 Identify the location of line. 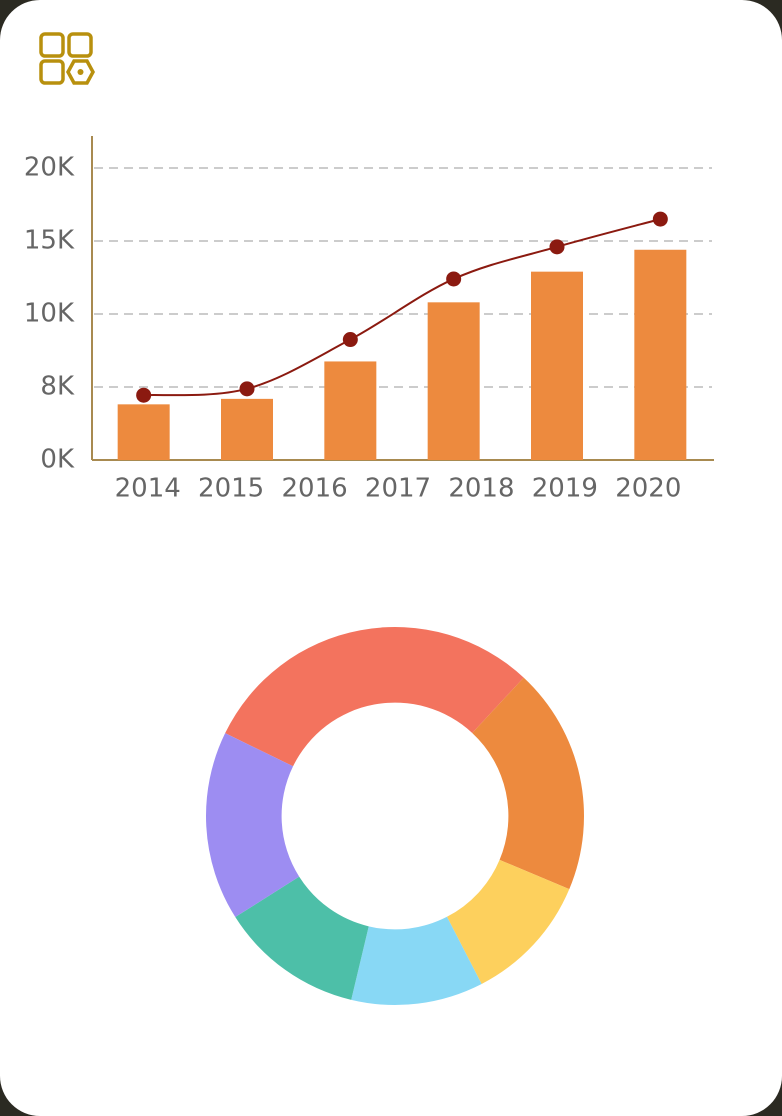
(402, 307).